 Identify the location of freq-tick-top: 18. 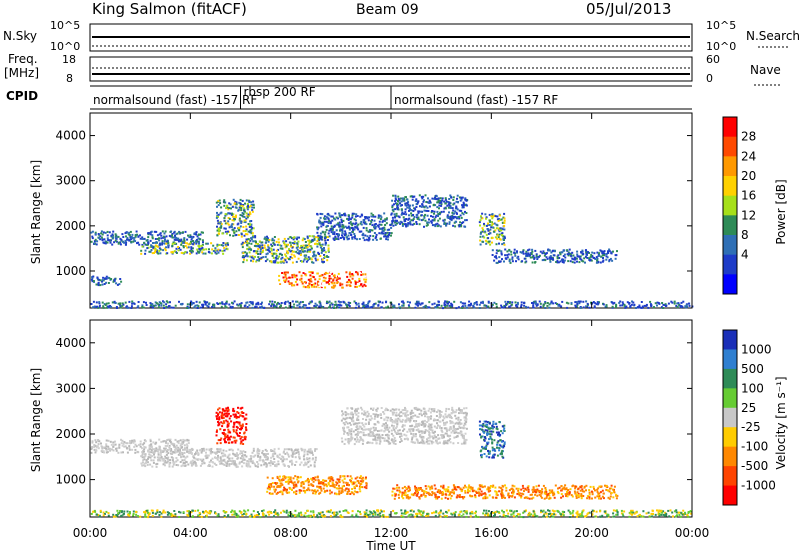
(69, 59).